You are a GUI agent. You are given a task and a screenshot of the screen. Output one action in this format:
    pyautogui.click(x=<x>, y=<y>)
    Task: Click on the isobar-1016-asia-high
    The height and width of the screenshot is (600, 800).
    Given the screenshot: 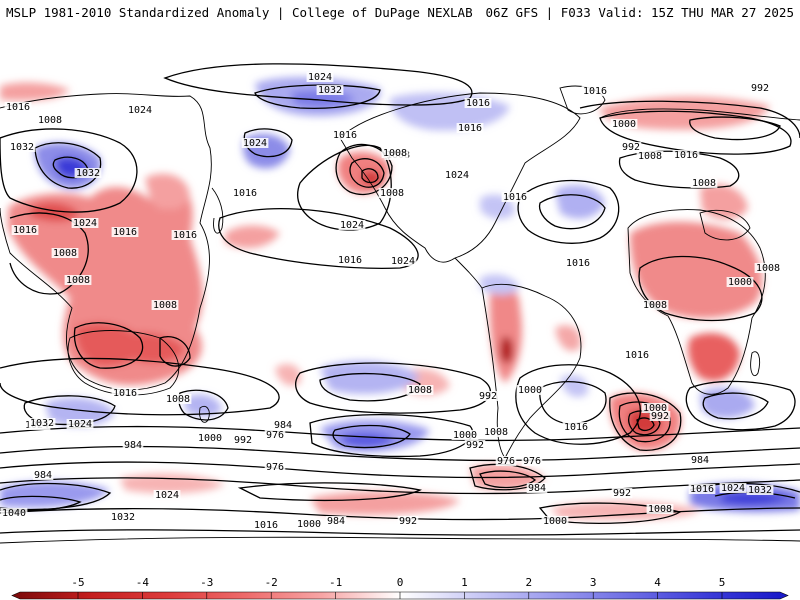 What is the action you would take?
    pyautogui.click(x=69, y=170)
    